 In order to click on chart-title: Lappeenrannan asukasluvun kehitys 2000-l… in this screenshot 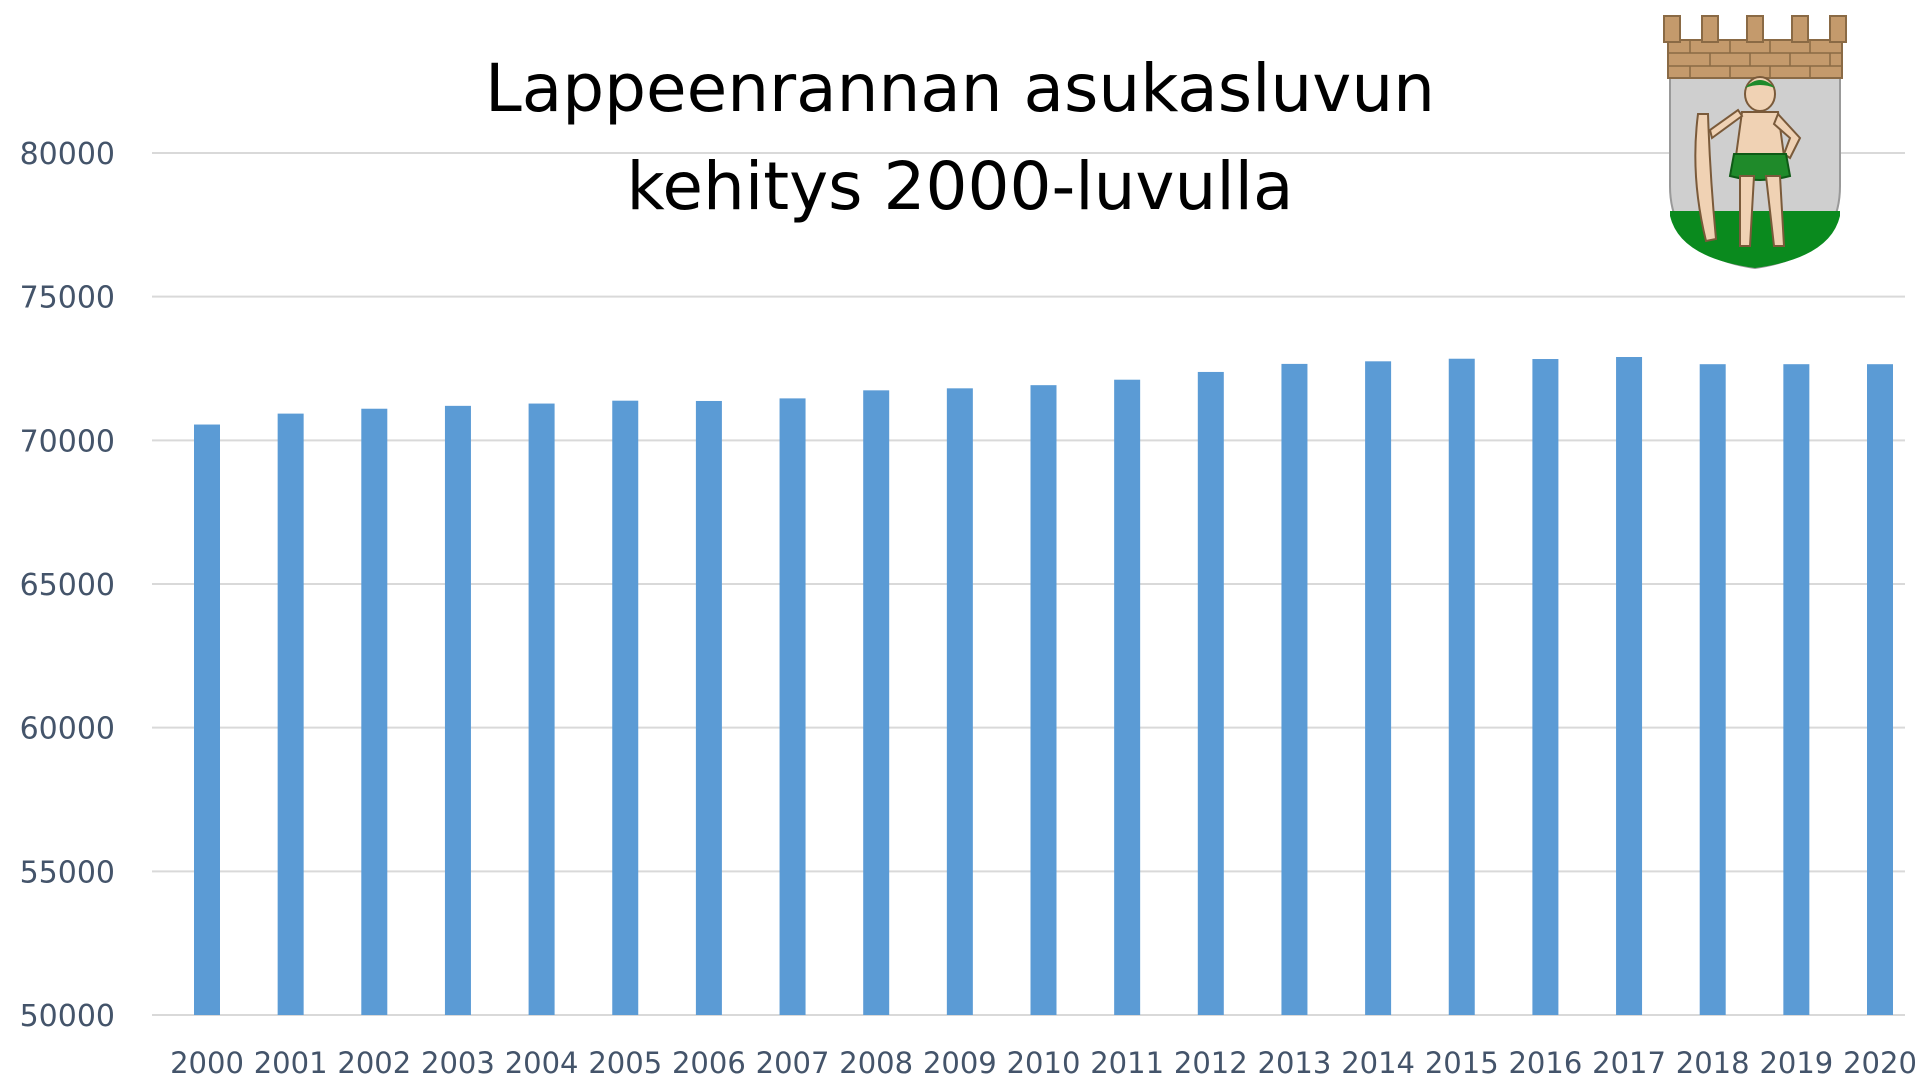, I will do `click(960, 138)`.